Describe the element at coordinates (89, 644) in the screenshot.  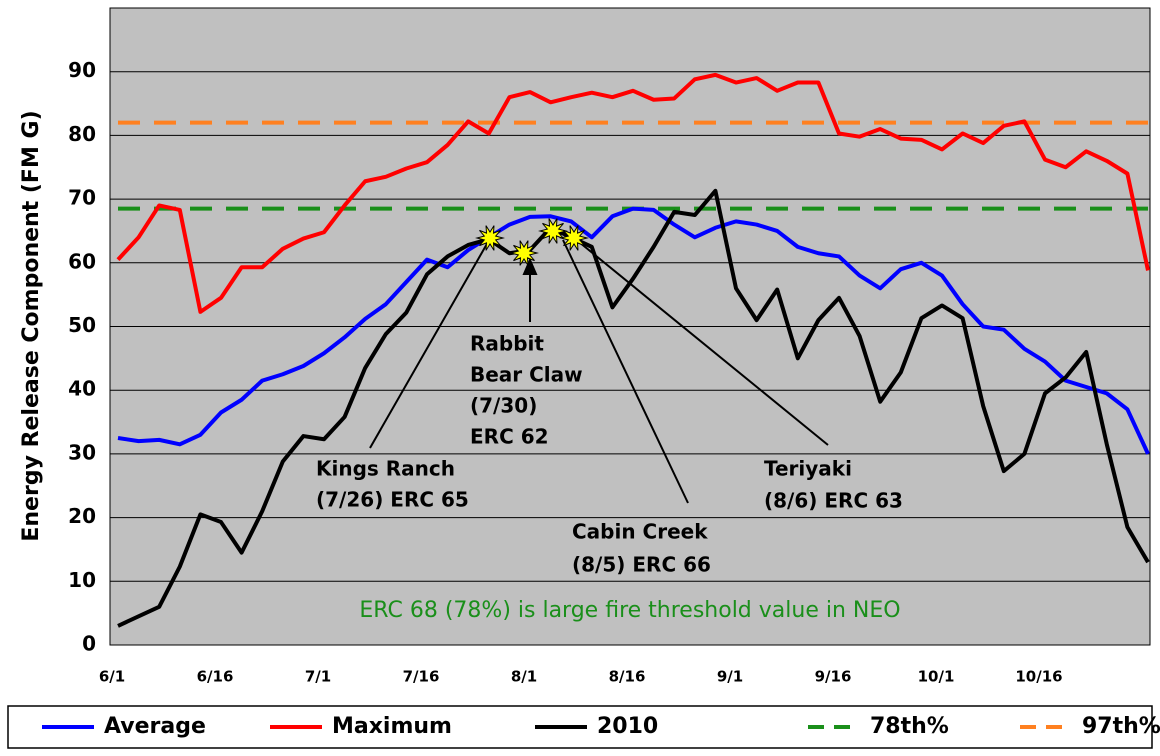
I see `y-tick-label: 0` at that location.